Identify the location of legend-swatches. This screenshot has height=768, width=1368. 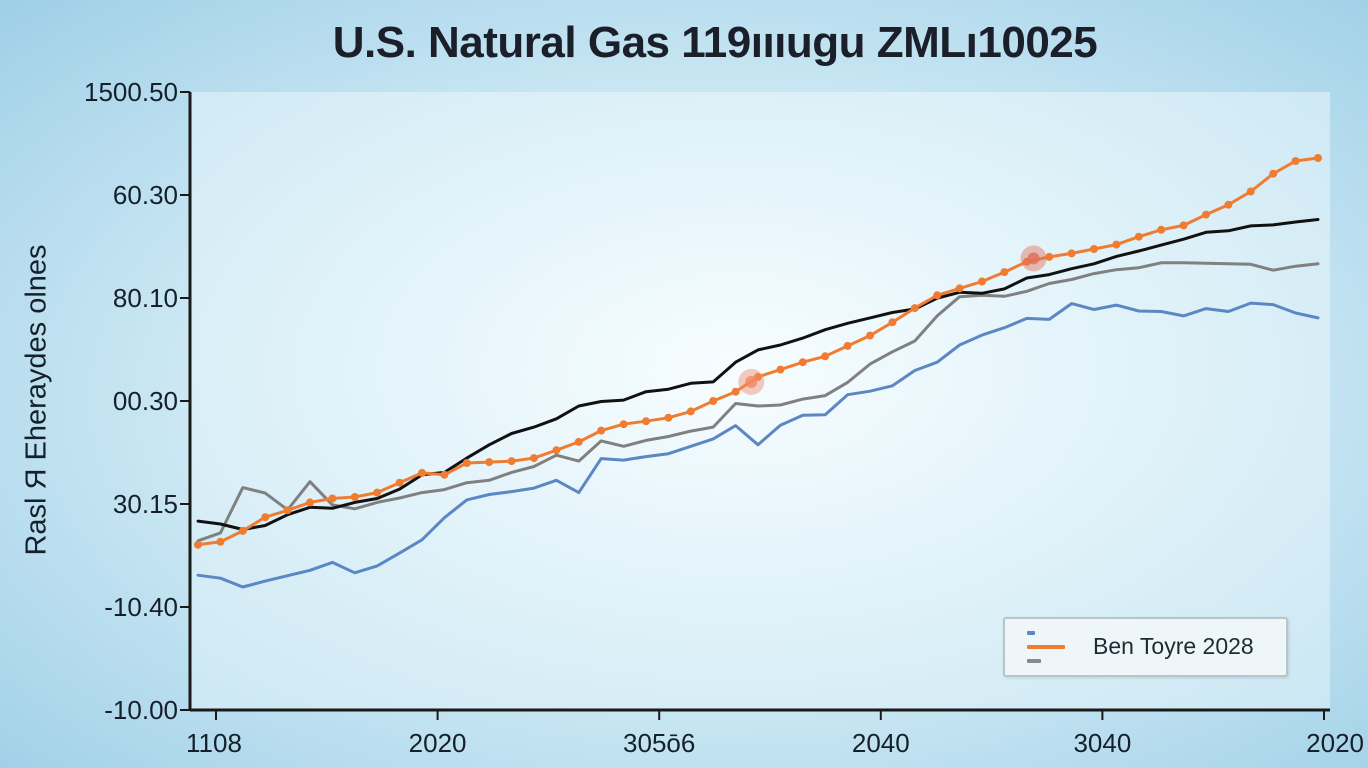
(1045, 647).